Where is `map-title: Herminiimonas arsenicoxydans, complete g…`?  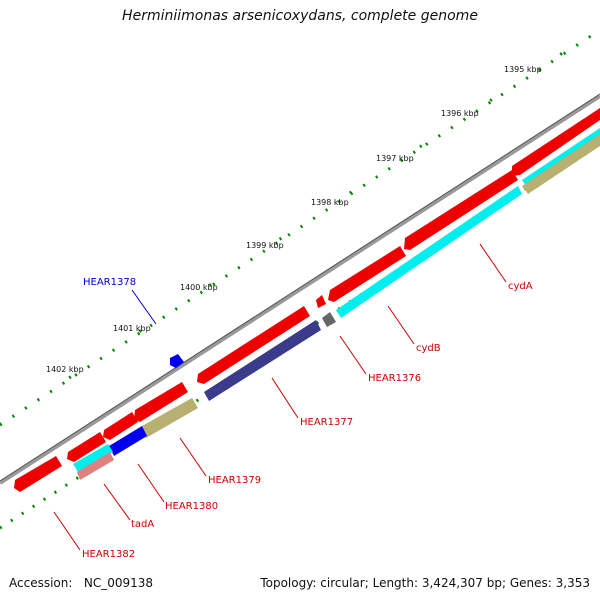 map-title: Herminiimonas arsenicoxydans, complete g… is located at coordinates (300, 16).